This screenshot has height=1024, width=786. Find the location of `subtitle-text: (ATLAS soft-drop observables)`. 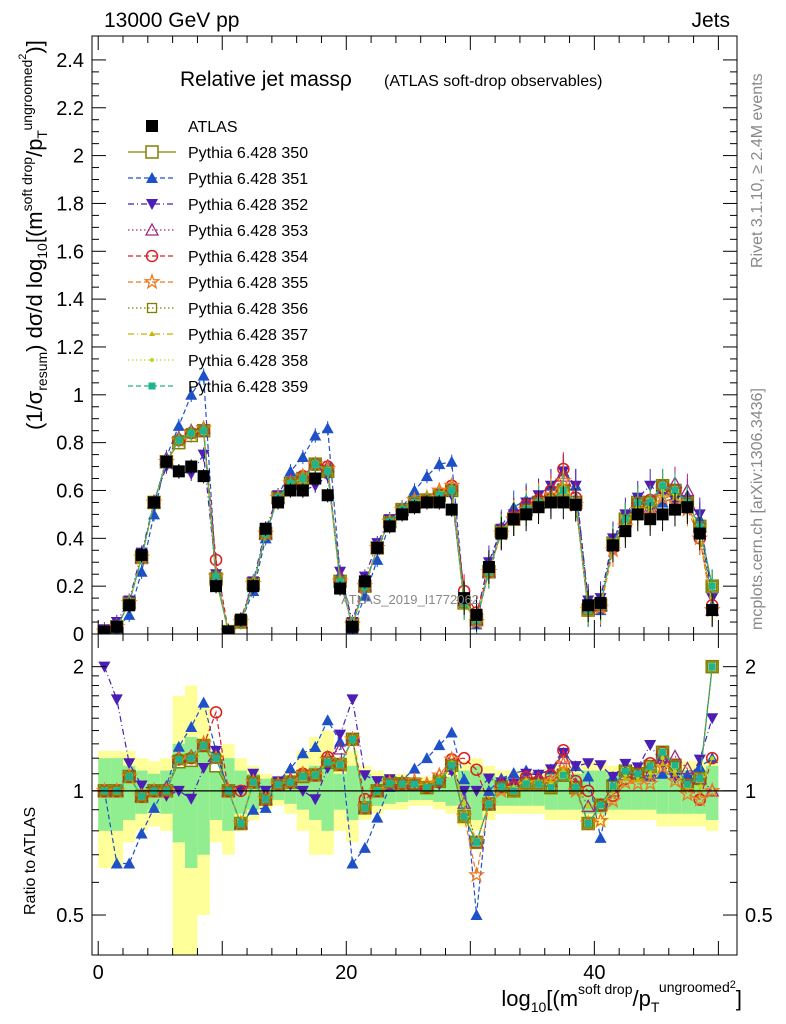

subtitle-text: (ATLAS soft-drop observables) is located at coordinates (493, 81).